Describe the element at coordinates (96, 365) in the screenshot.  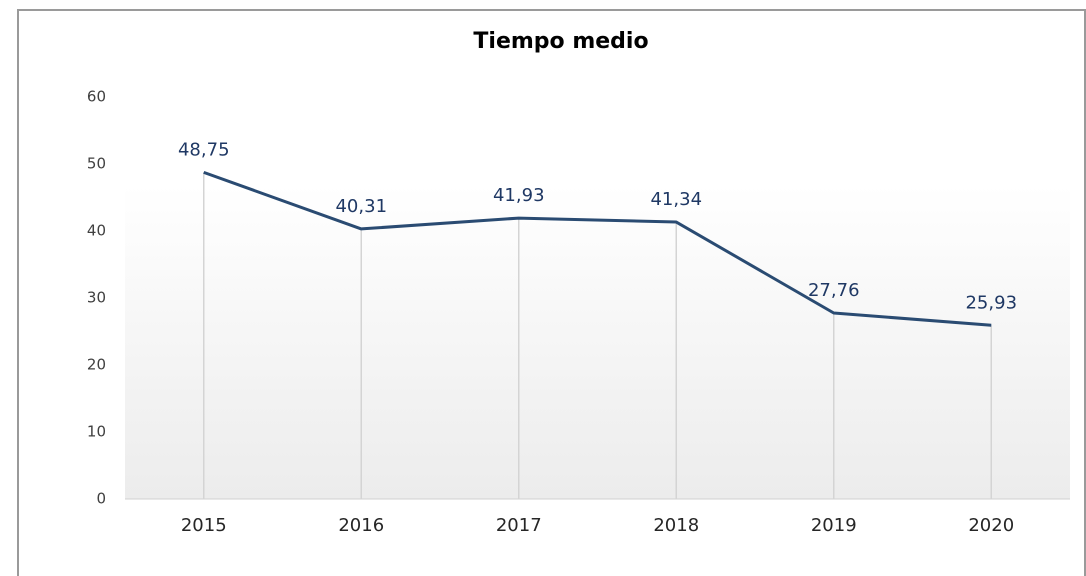
I see `y-tick-label: 20` at that location.